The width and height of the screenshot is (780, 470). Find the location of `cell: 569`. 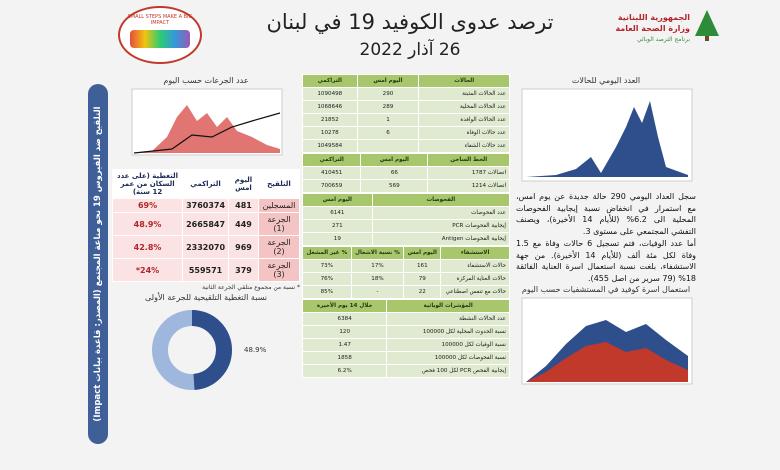

cell: 569 is located at coordinates (394, 186).